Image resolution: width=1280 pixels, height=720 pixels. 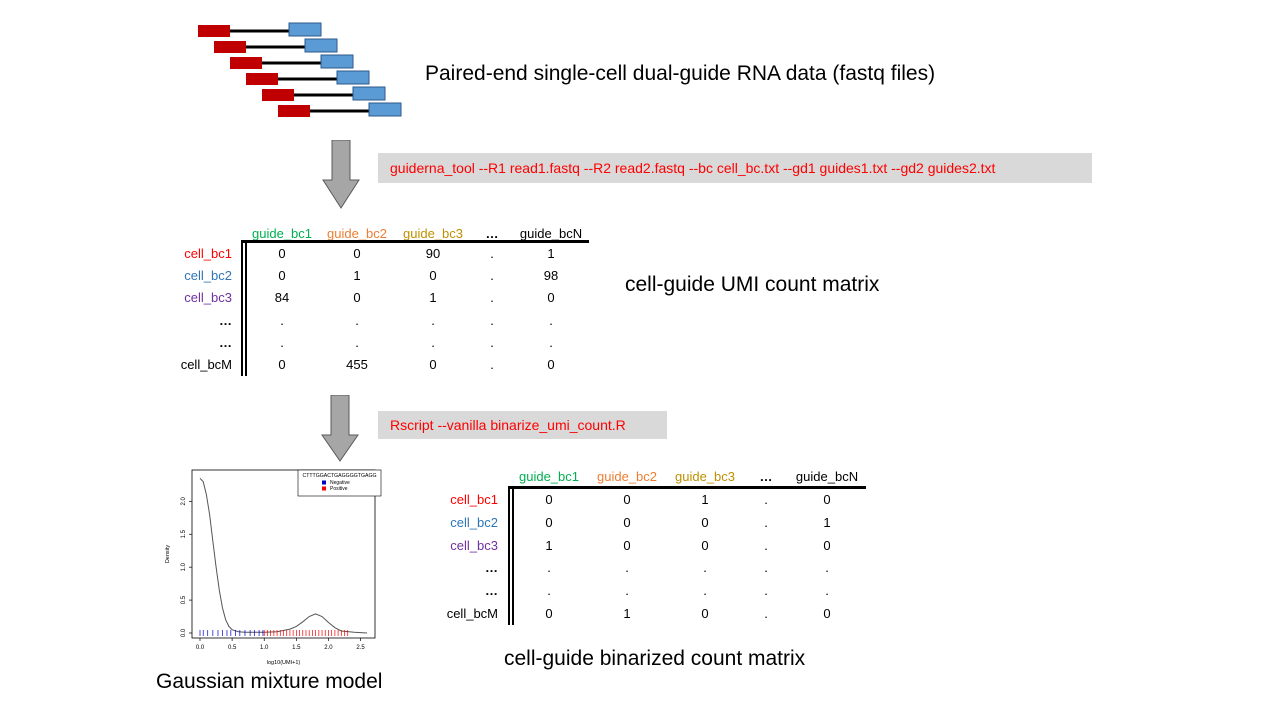 What do you see at coordinates (627, 476) in the screenshot?
I see `column-header: guide_bc2` at bounding box center [627, 476].